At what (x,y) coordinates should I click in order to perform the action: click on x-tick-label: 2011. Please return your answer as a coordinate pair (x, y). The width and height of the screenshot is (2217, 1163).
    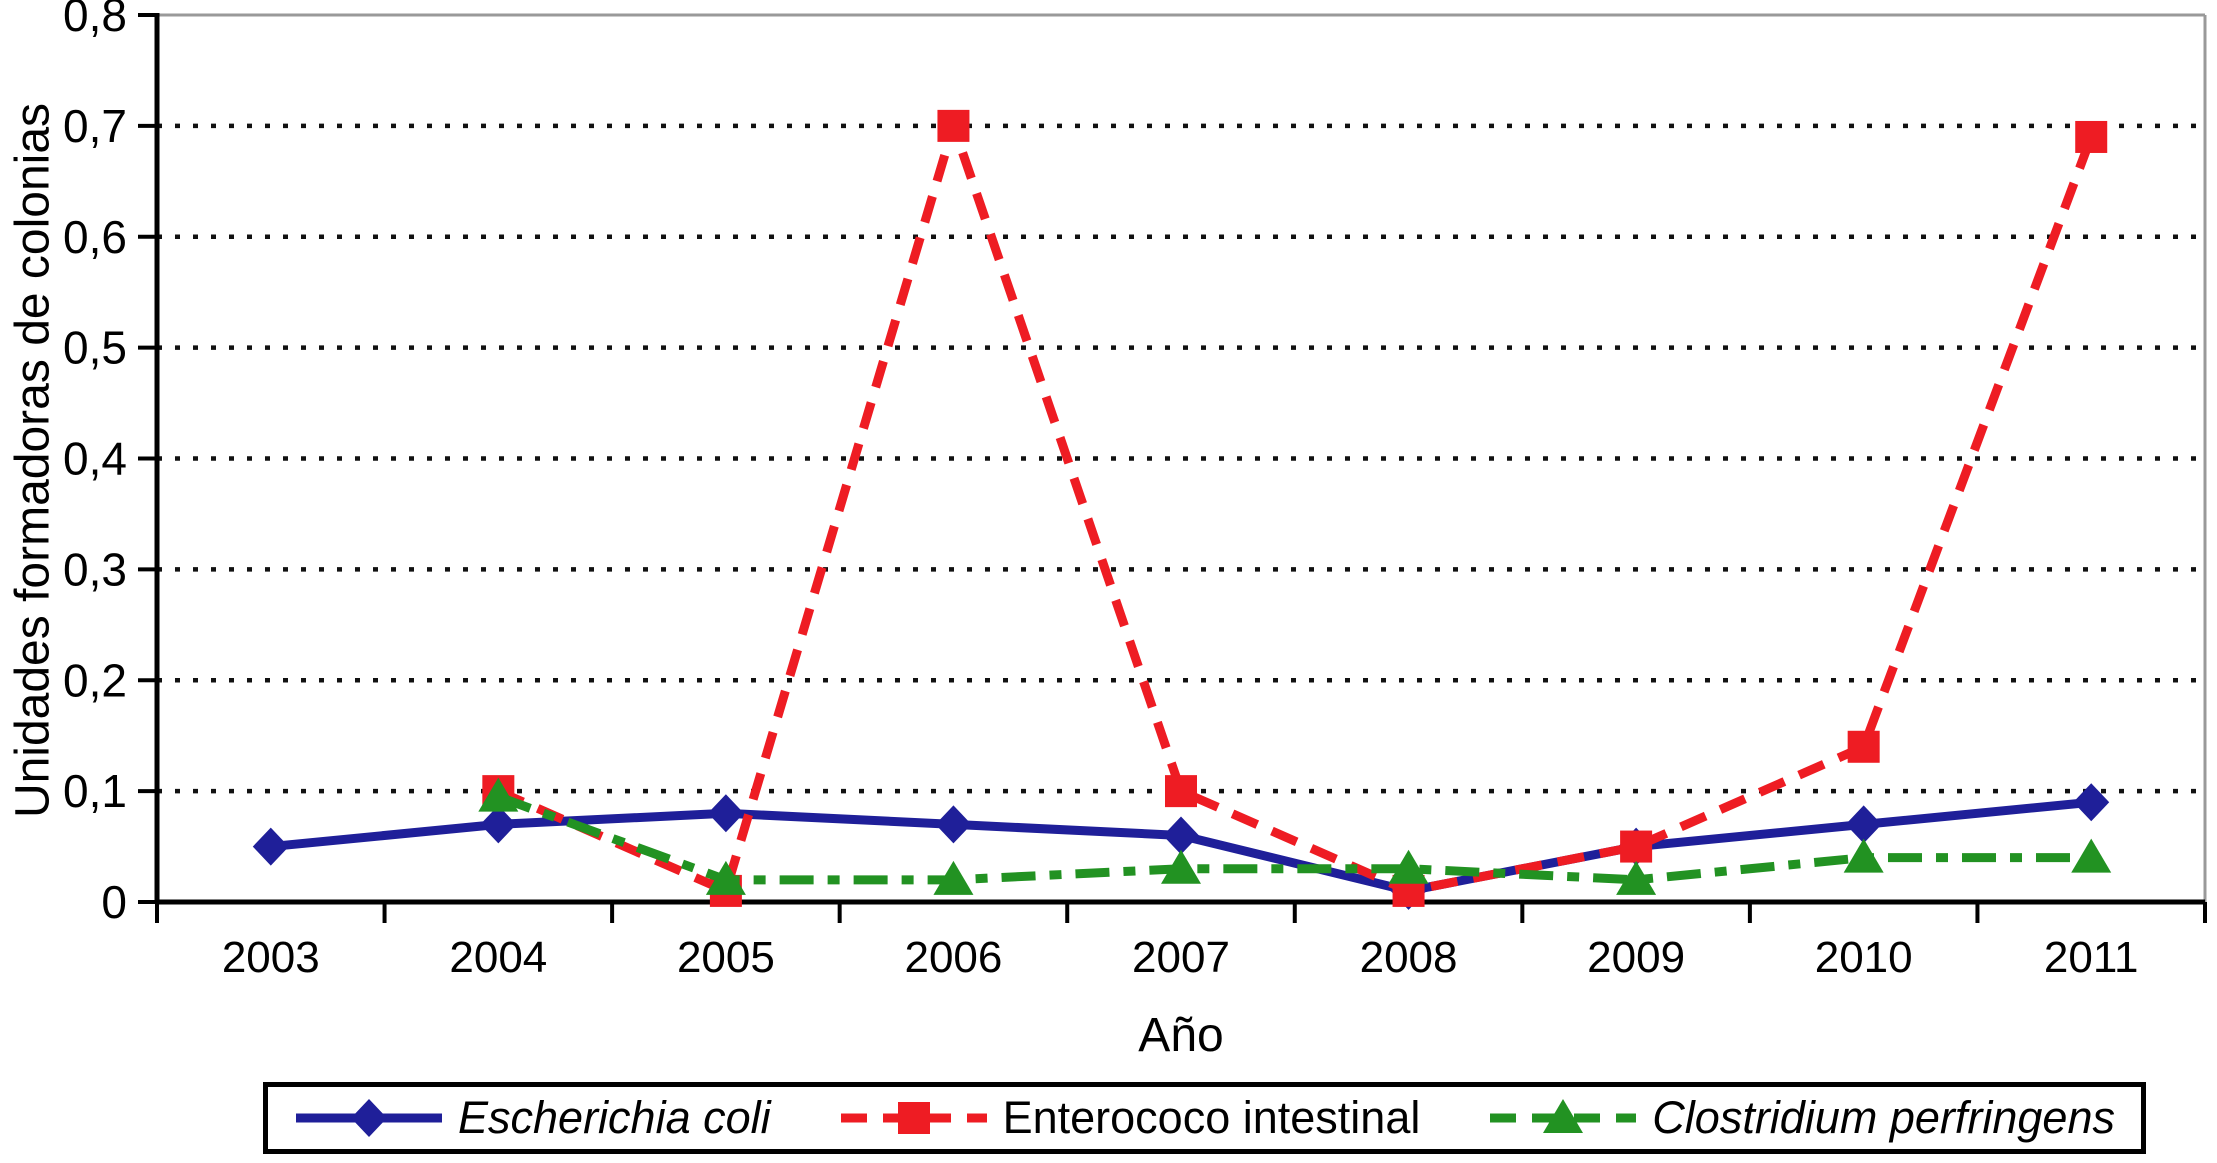
    Looking at the image, I should click on (2091, 957).